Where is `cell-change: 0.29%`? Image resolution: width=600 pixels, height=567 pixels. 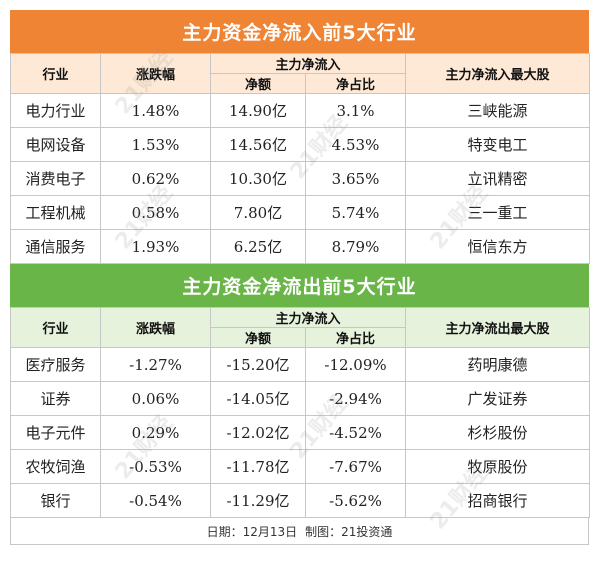
cell-change: 0.29% is located at coordinates (155, 432).